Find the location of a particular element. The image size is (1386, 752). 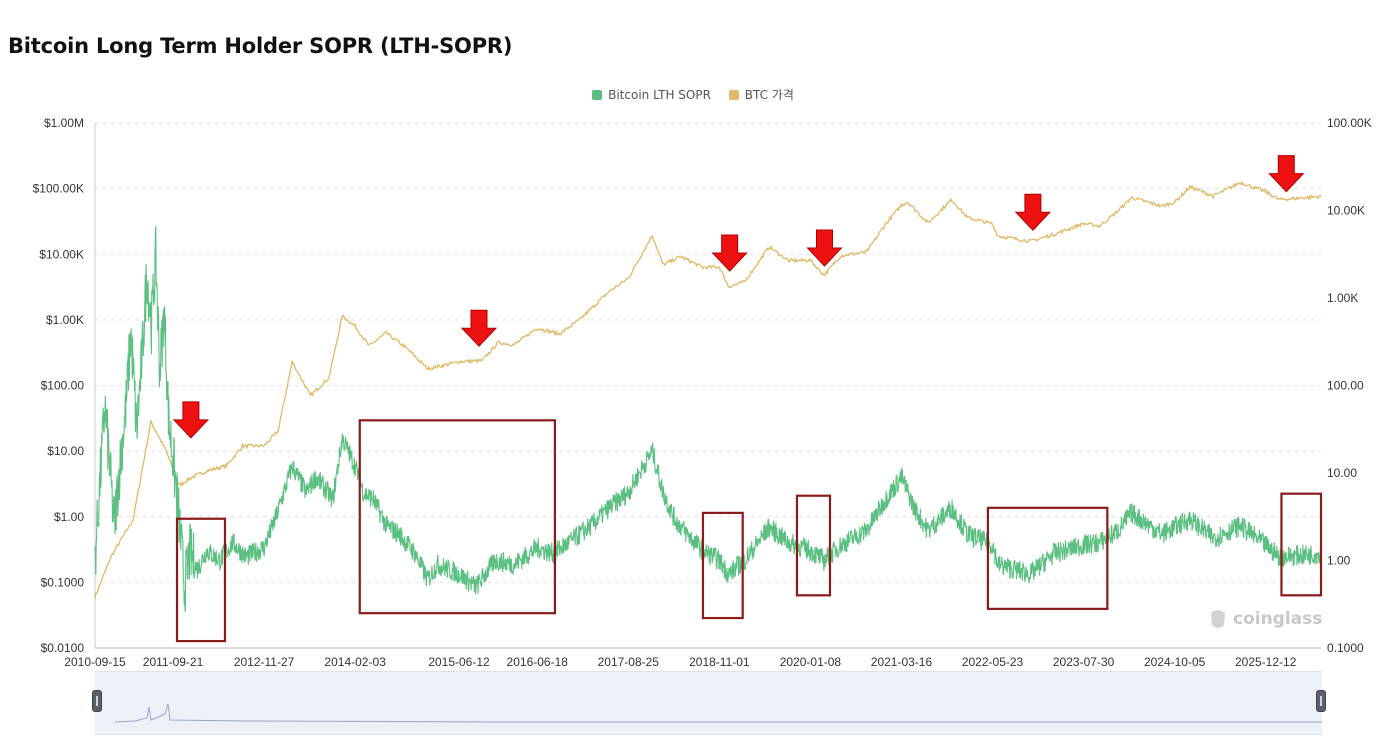

x-tick-label: 2022-05-23 is located at coordinates (993, 662).